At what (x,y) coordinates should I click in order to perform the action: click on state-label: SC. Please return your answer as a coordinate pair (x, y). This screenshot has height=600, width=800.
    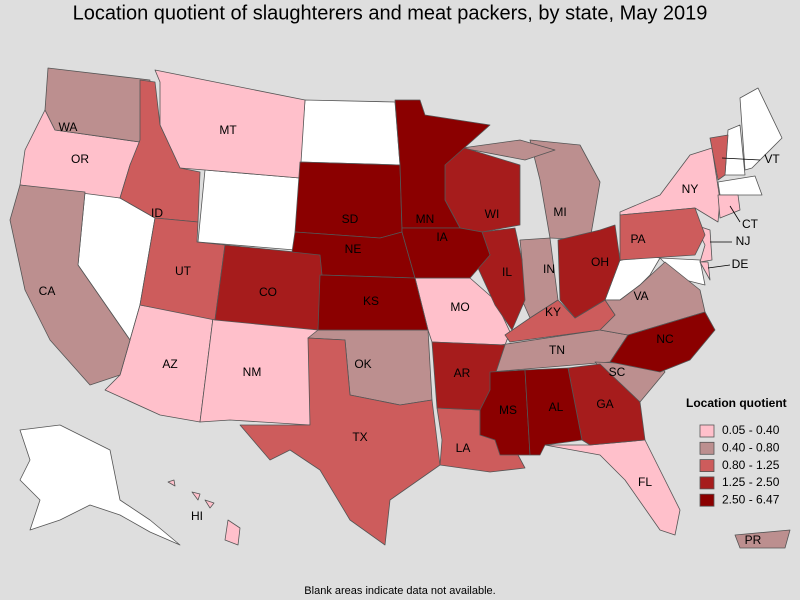
    Looking at the image, I should click on (617, 372).